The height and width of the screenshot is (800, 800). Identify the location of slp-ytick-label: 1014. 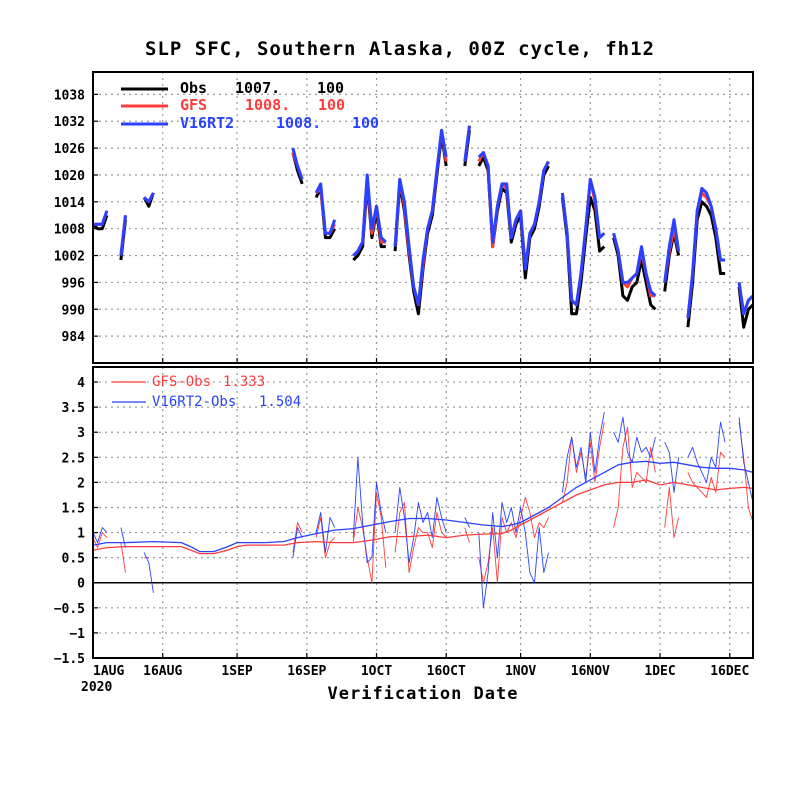
(69, 203).